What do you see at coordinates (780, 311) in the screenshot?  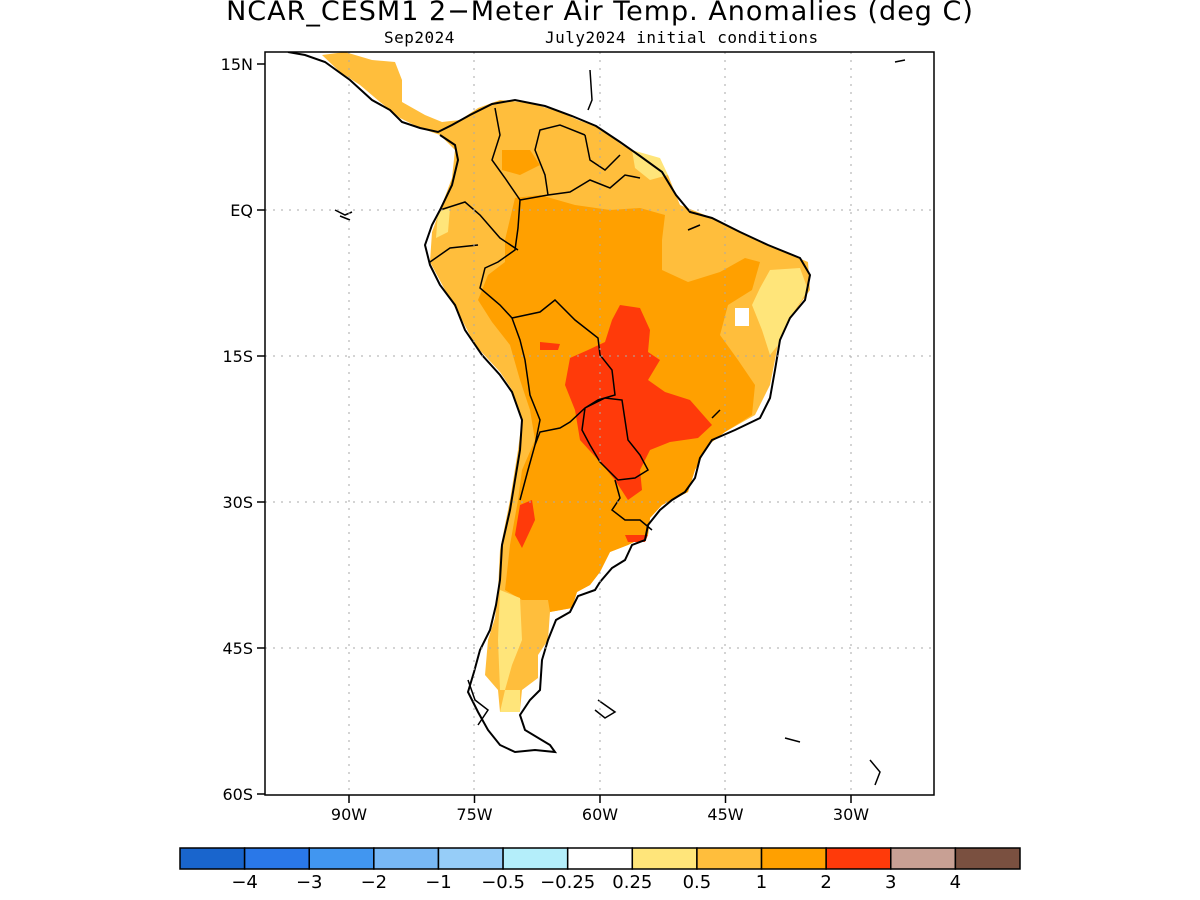 I see `anomaly-region-light-yellow` at bounding box center [780, 311].